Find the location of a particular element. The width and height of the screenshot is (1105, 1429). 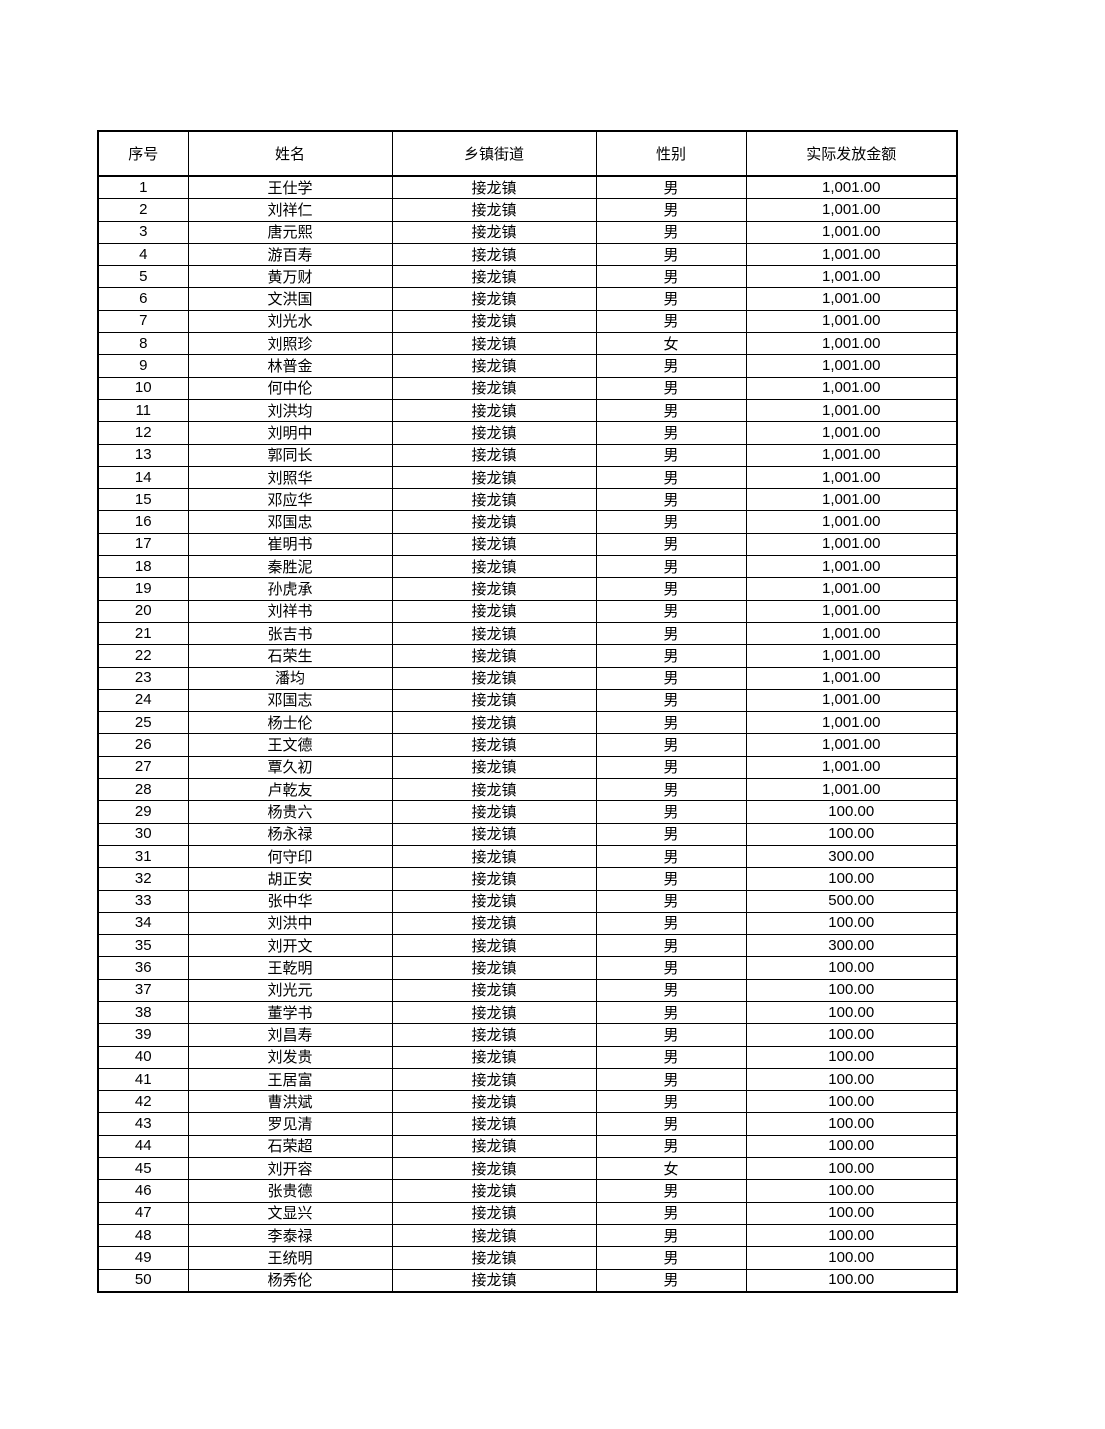

cell-index: 8 is located at coordinates (143, 344).